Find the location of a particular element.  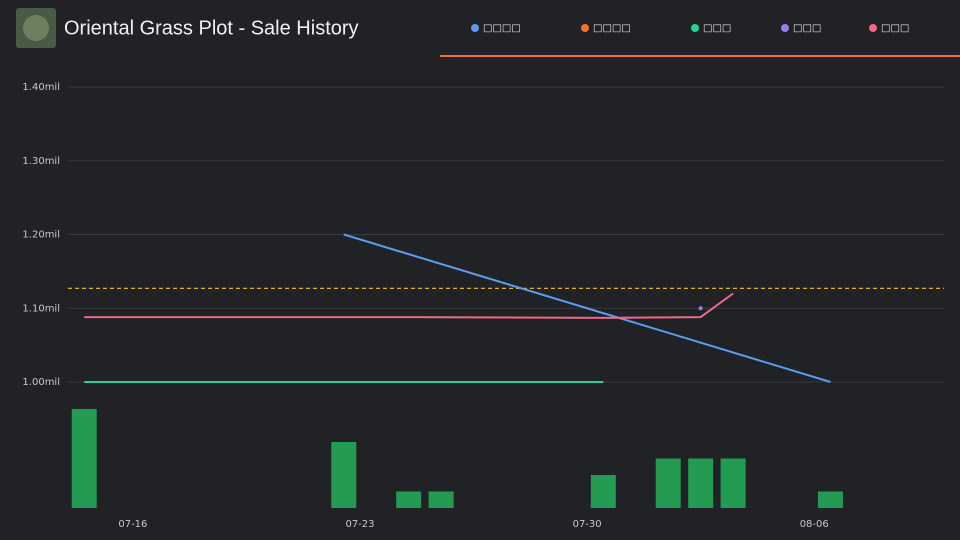

x-tick-label: 07-16 is located at coordinates (132, 524).